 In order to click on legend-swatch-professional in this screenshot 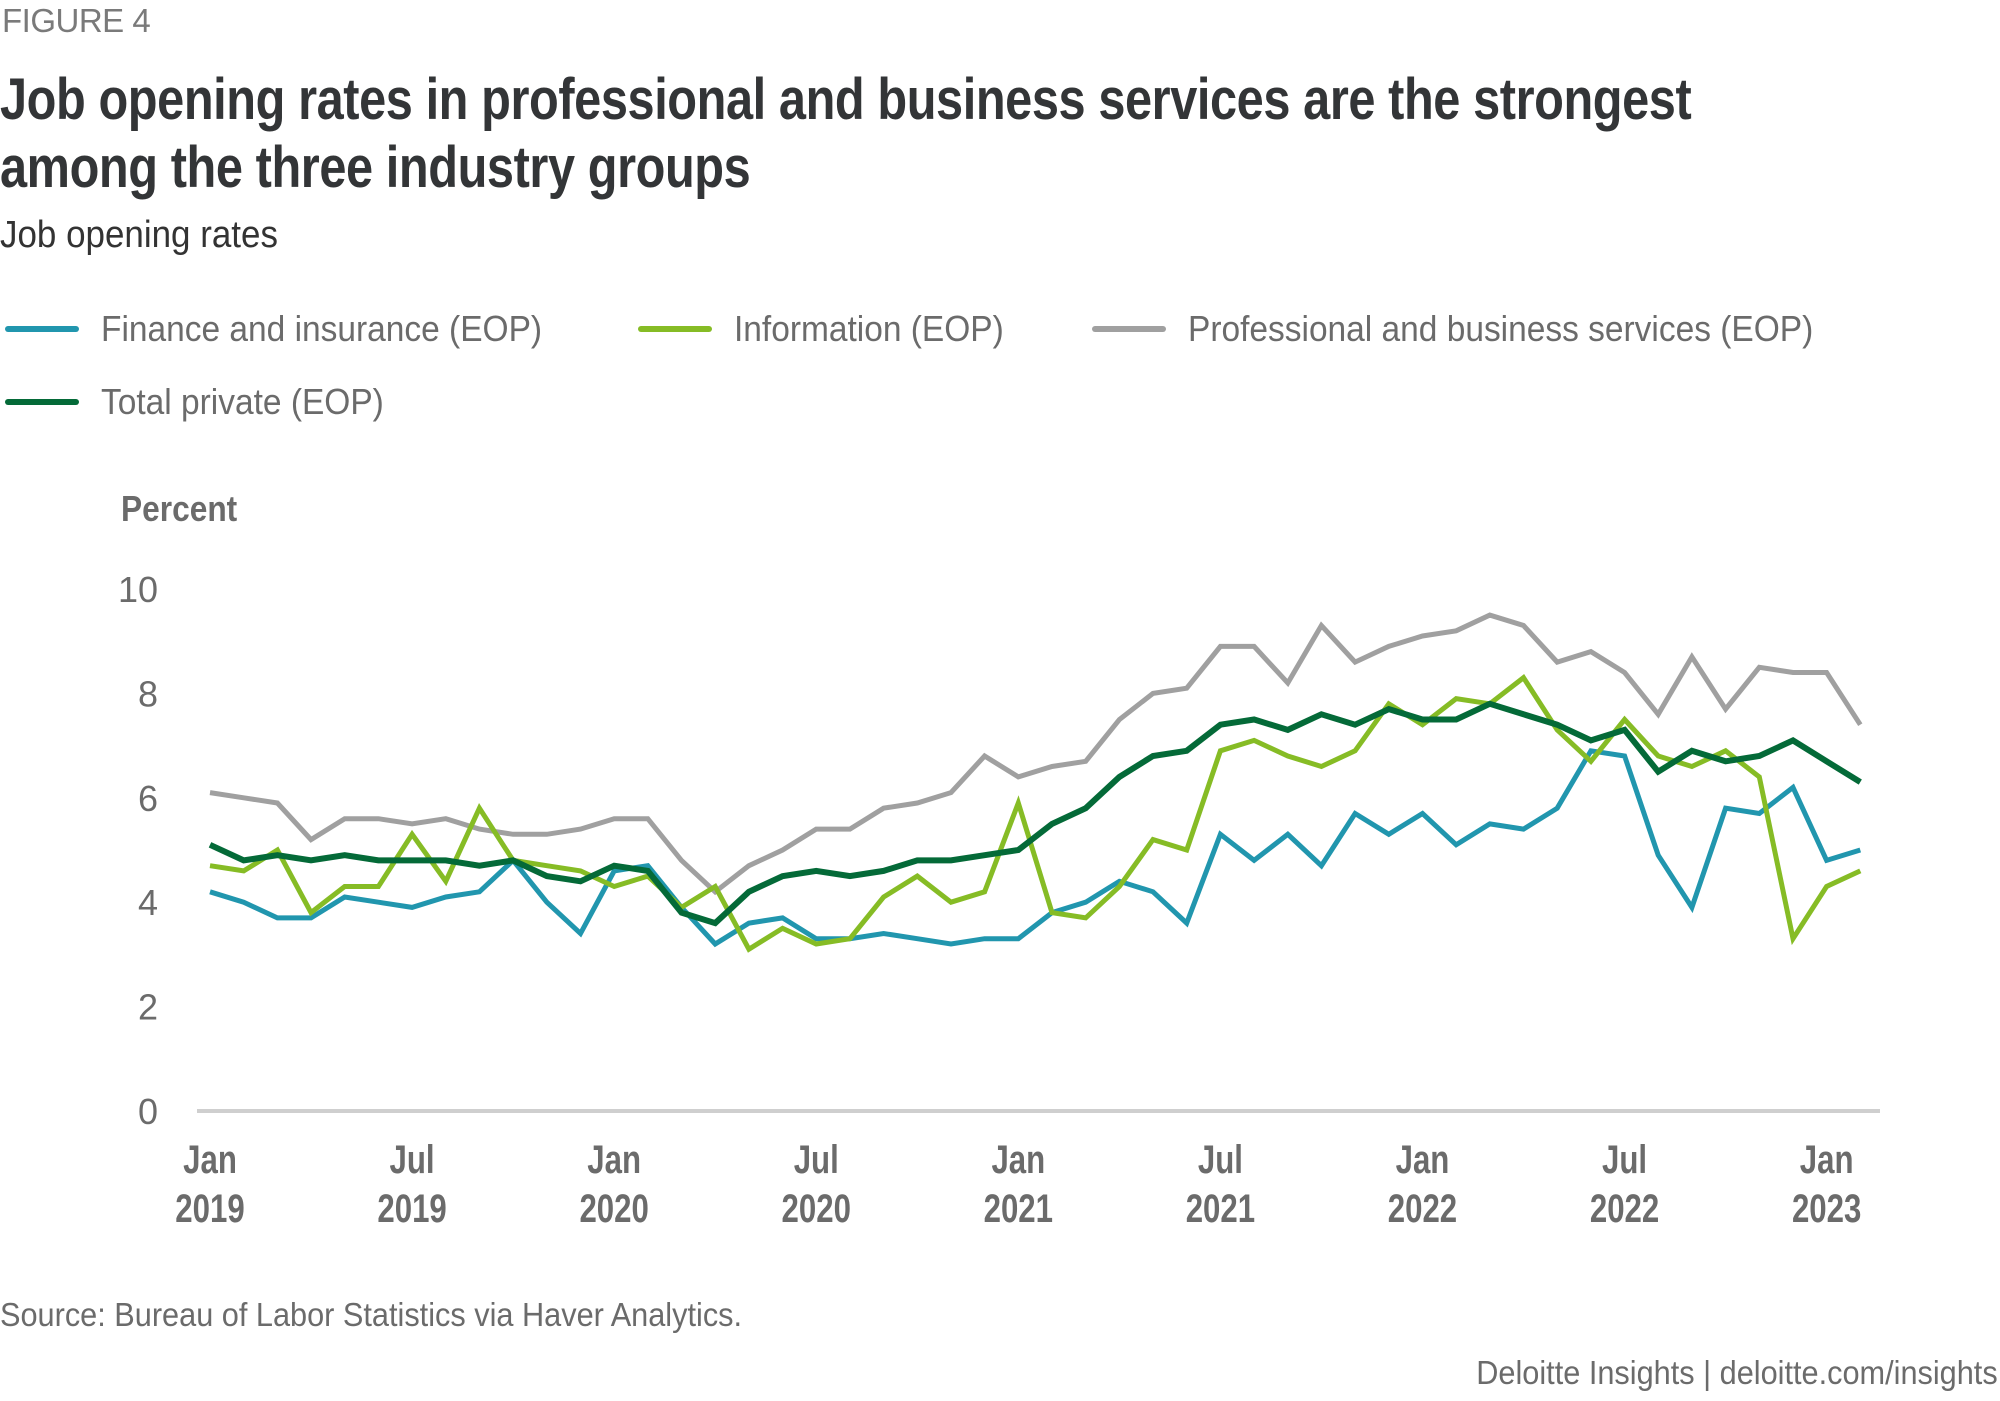, I will do `click(1129, 329)`.